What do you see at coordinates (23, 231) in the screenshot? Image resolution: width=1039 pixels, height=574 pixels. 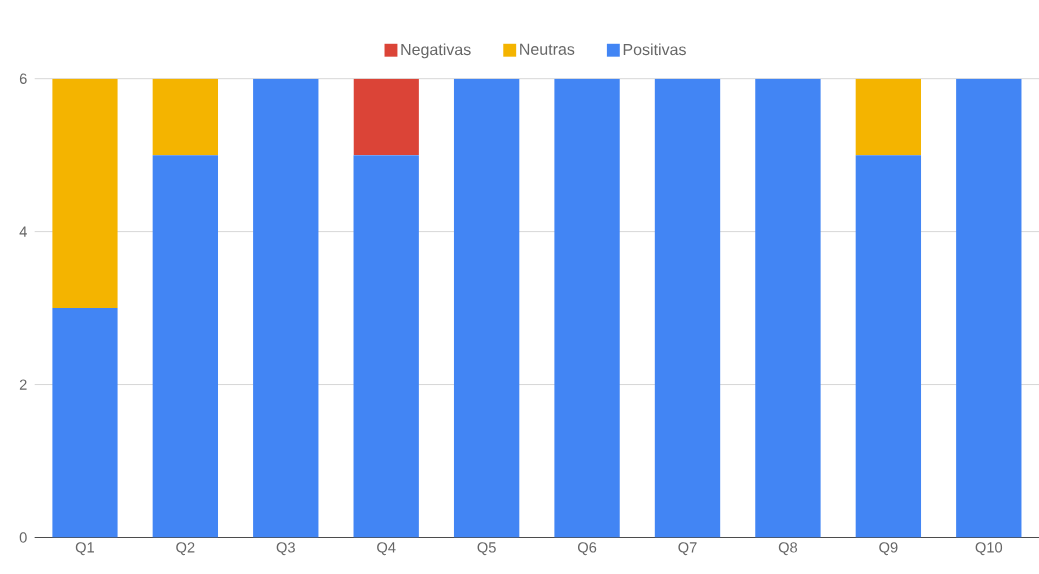 I see `y-tick-label: 4` at bounding box center [23, 231].